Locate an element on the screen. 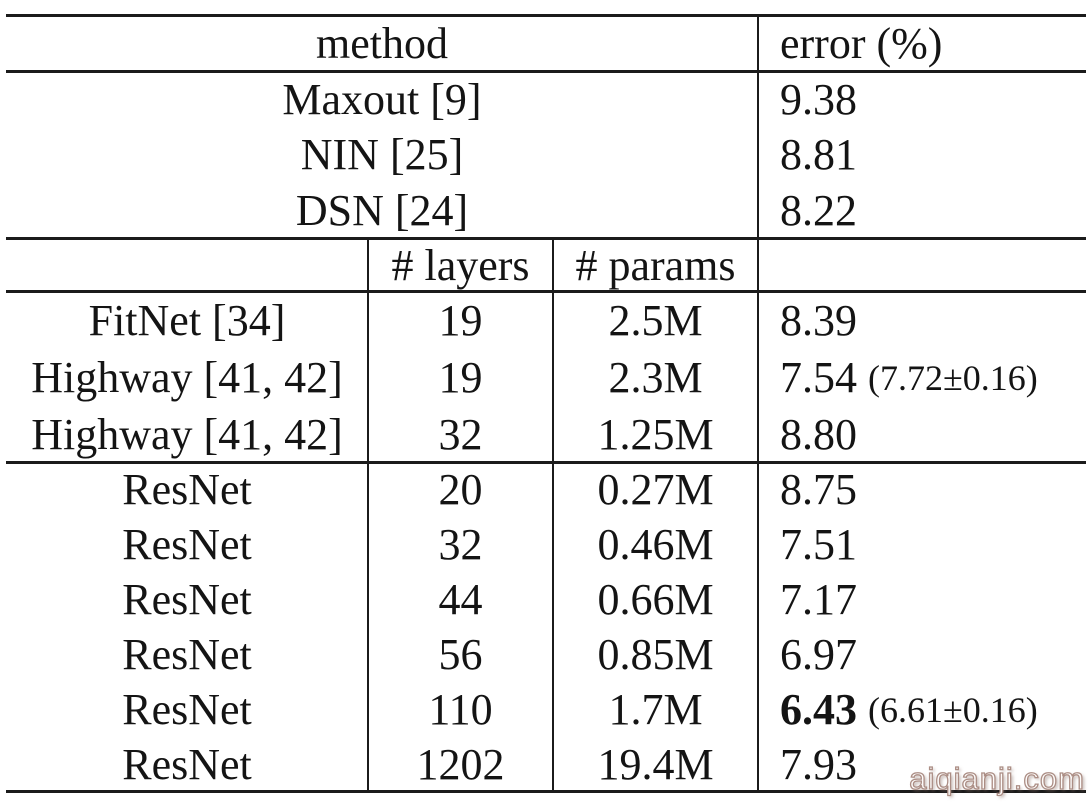 The height and width of the screenshot is (808, 1092). cell-params: 0.46M is located at coordinates (655, 545).